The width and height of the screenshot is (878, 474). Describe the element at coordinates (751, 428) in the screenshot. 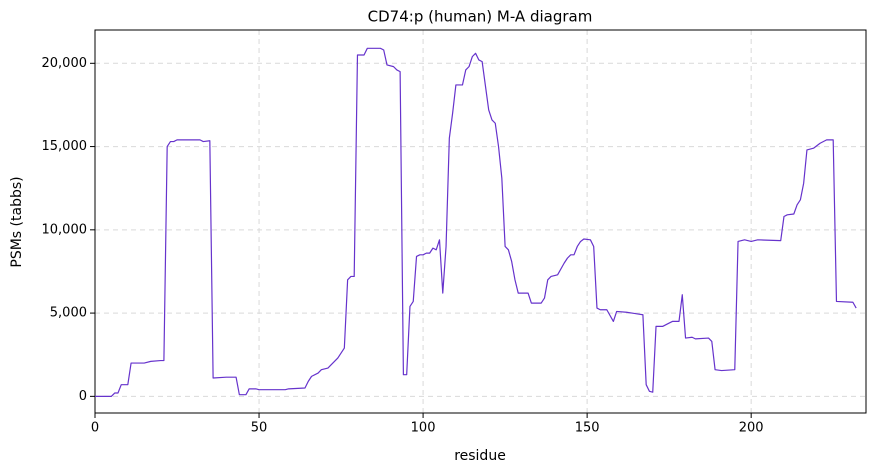

I see `x-tick-label: 200` at that location.